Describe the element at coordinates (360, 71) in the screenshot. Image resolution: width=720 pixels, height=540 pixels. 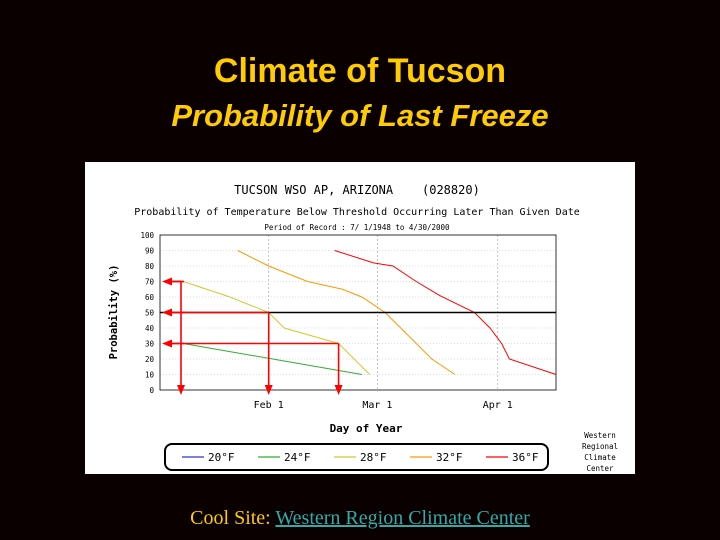
I see `slide-title: Climate of Tucson` at that location.